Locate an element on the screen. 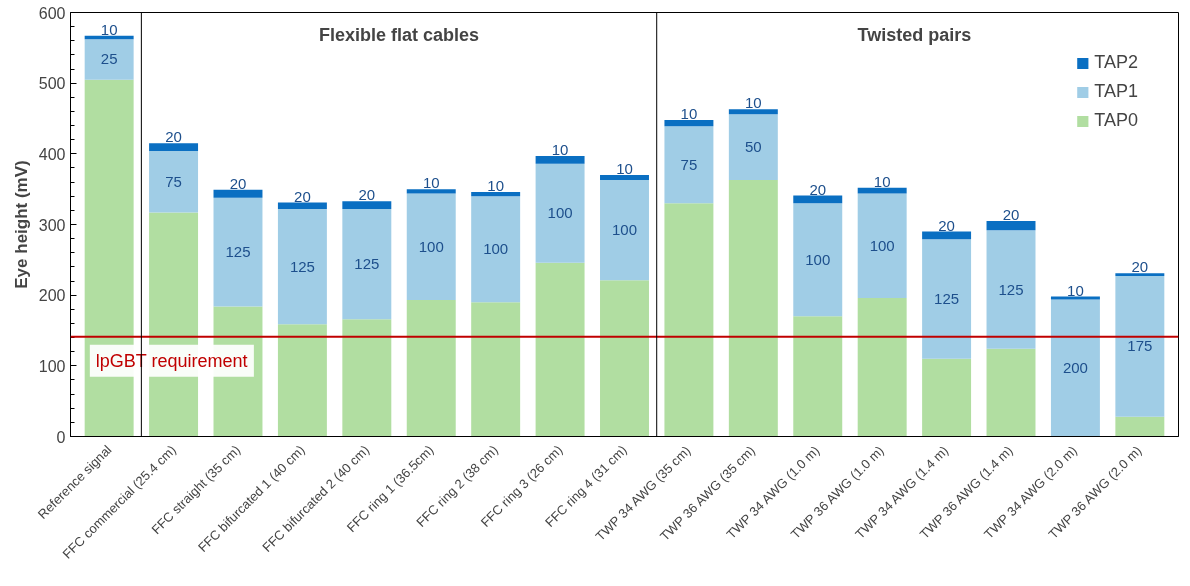 This screenshot has width=1190, height=586. annotation: 175 is located at coordinates (1140, 346).